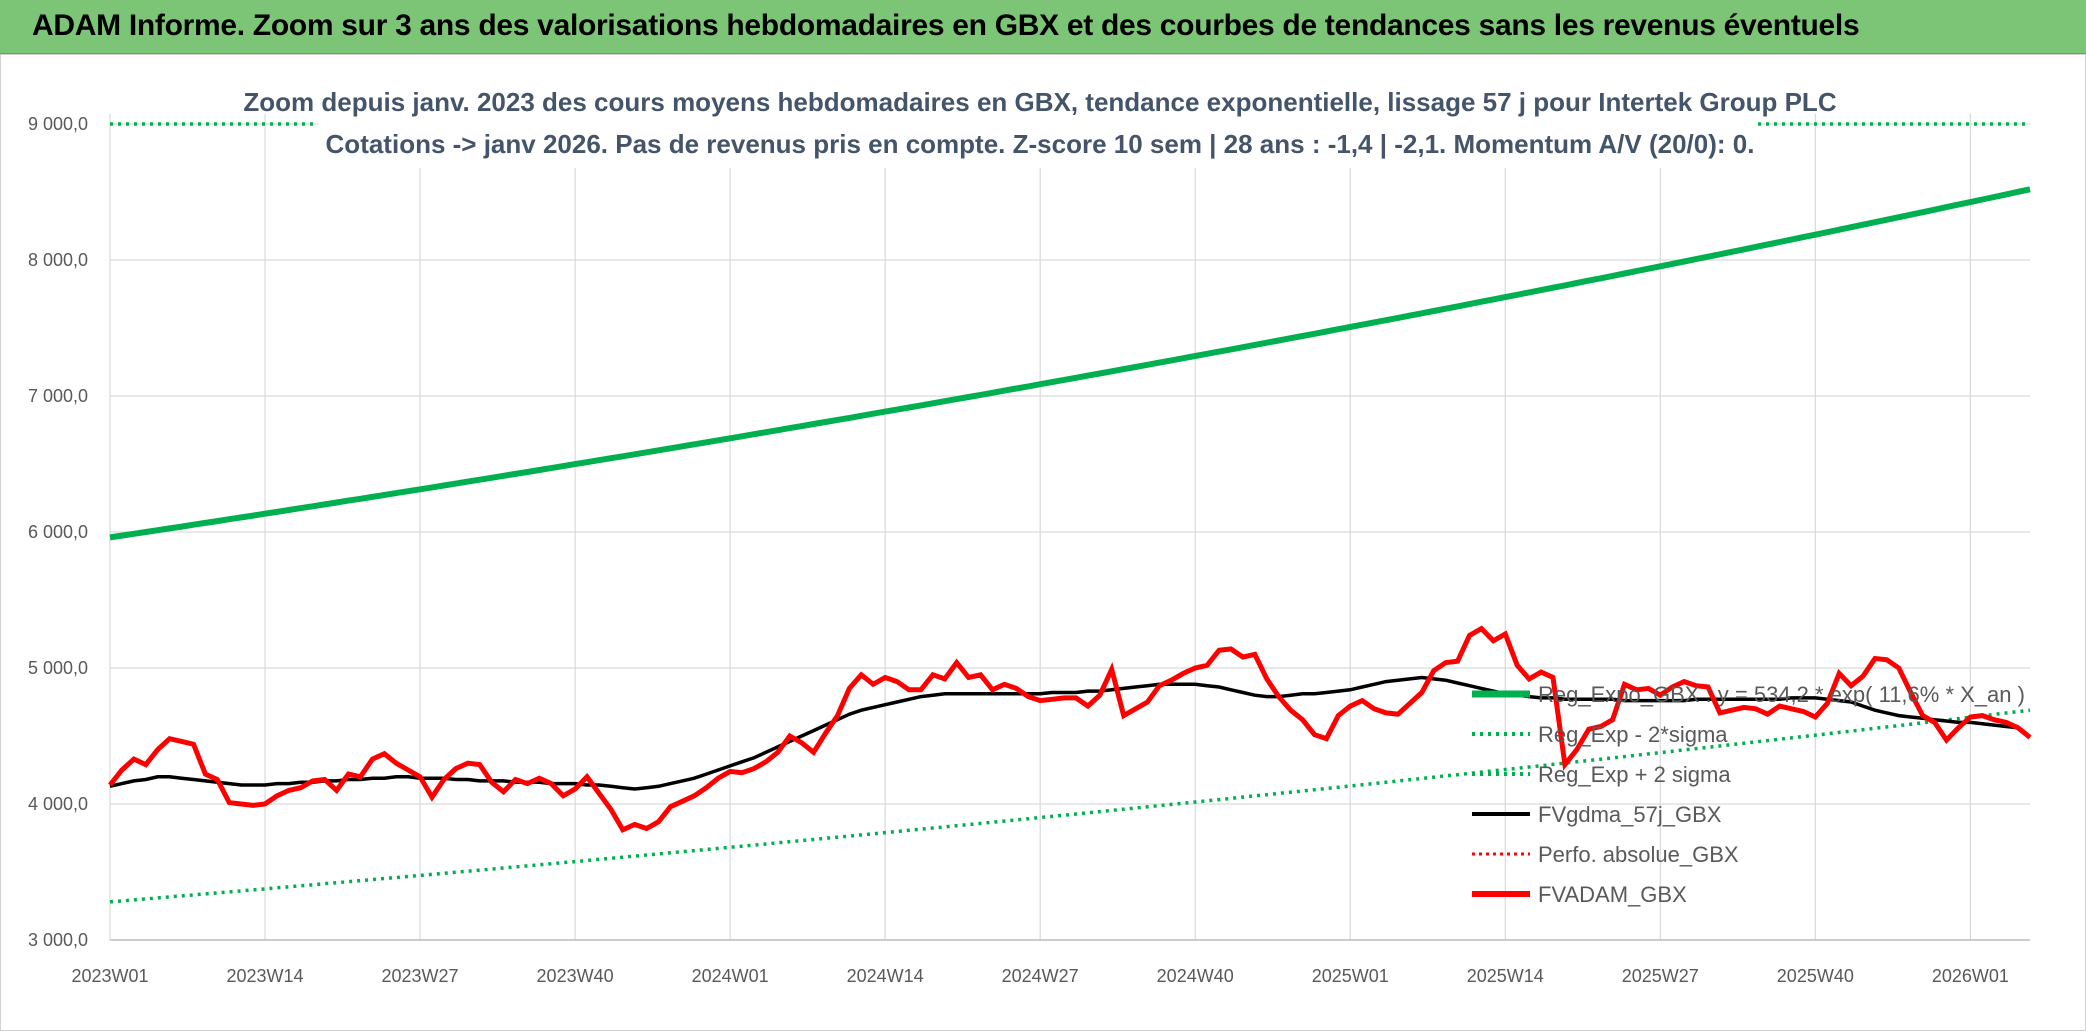 The image size is (2086, 1031). I want to click on x-tick-label: 2024W14, so click(885, 976).